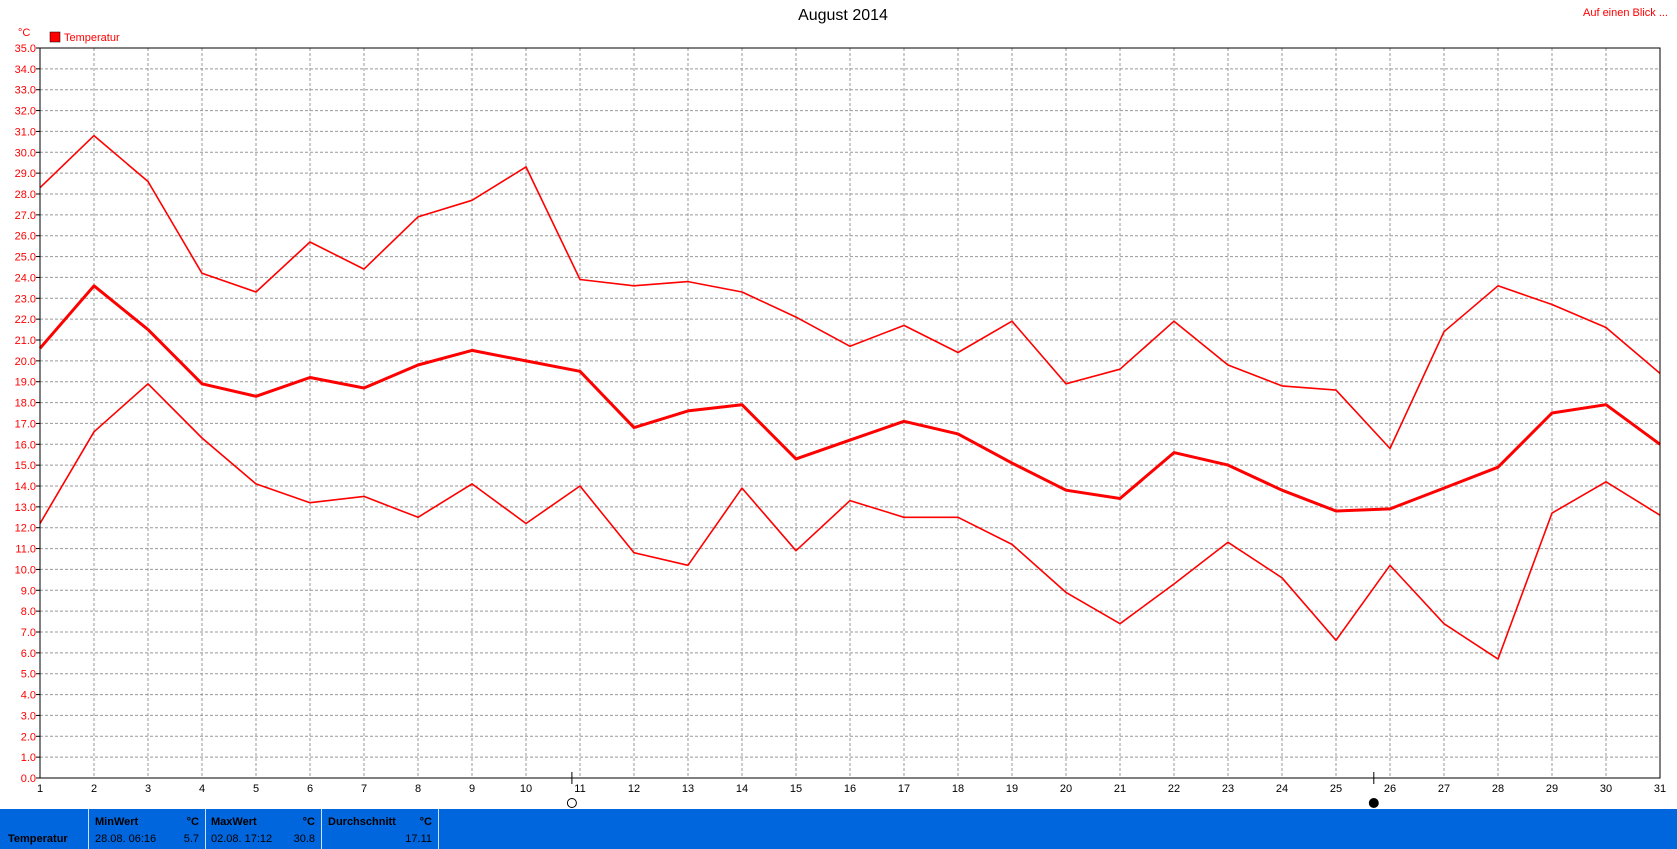 The height and width of the screenshot is (849, 1677). Describe the element at coordinates (1660, 789) in the screenshot. I see `x-tick-label: 31` at that location.